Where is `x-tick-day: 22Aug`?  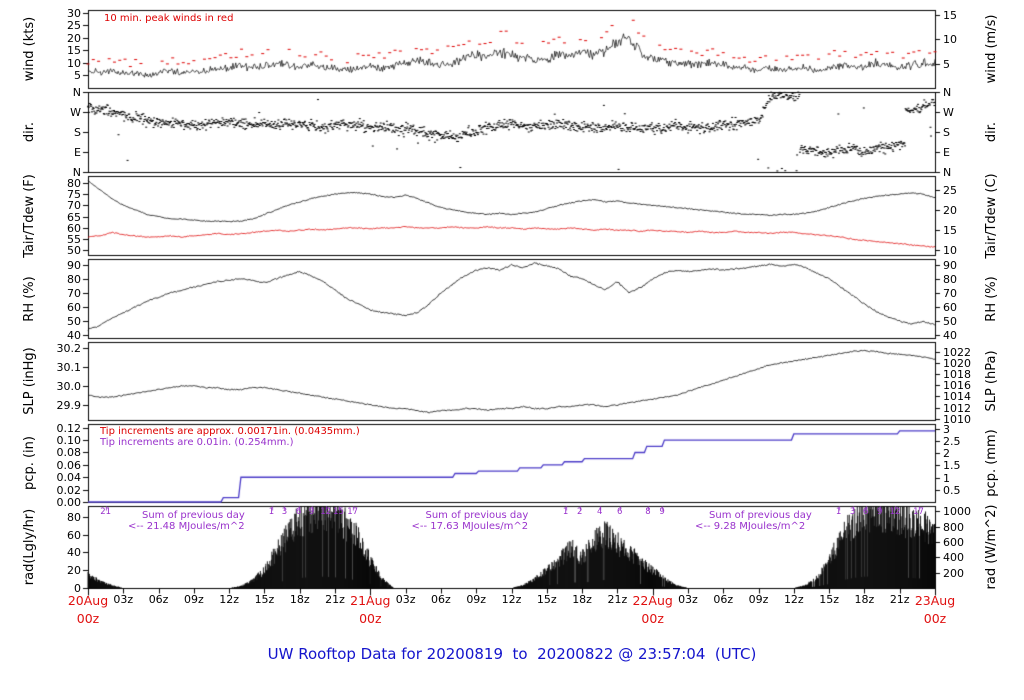 x-tick-day: 22Aug is located at coordinates (652, 600).